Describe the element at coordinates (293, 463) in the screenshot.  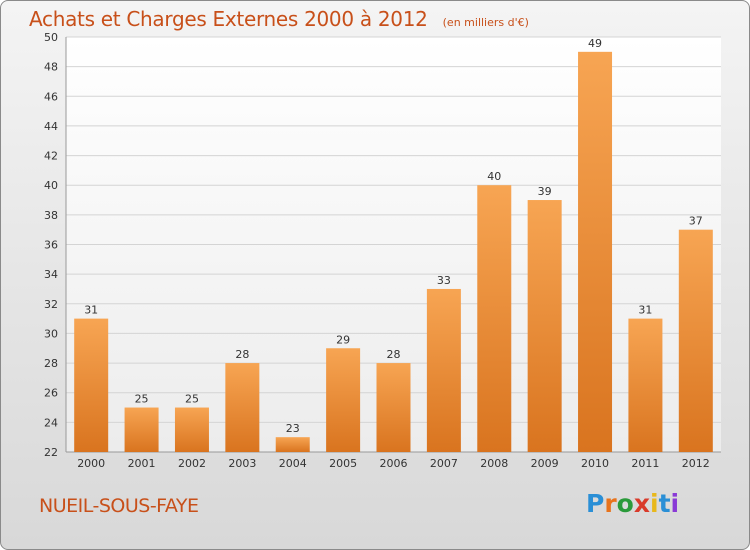
I see `x-tick-label: 2004` at that location.